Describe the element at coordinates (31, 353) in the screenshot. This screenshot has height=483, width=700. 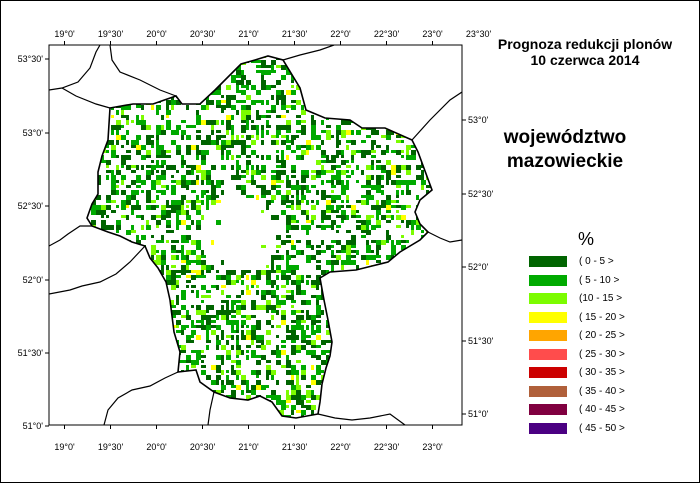
I see `left-latitude-label: 51°30'` at that location.